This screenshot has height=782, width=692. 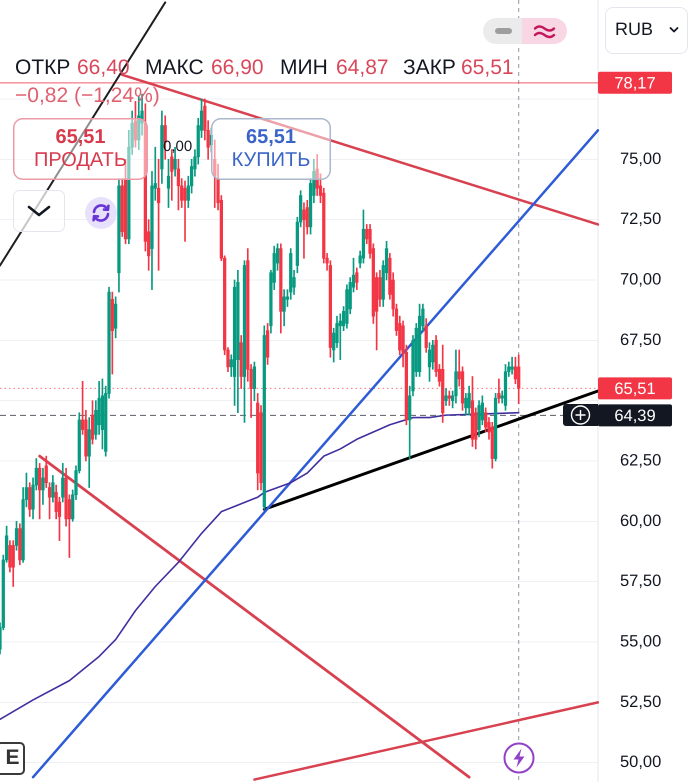 I want to click on ref-line-label: 65,51, so click(x=635, y=389).